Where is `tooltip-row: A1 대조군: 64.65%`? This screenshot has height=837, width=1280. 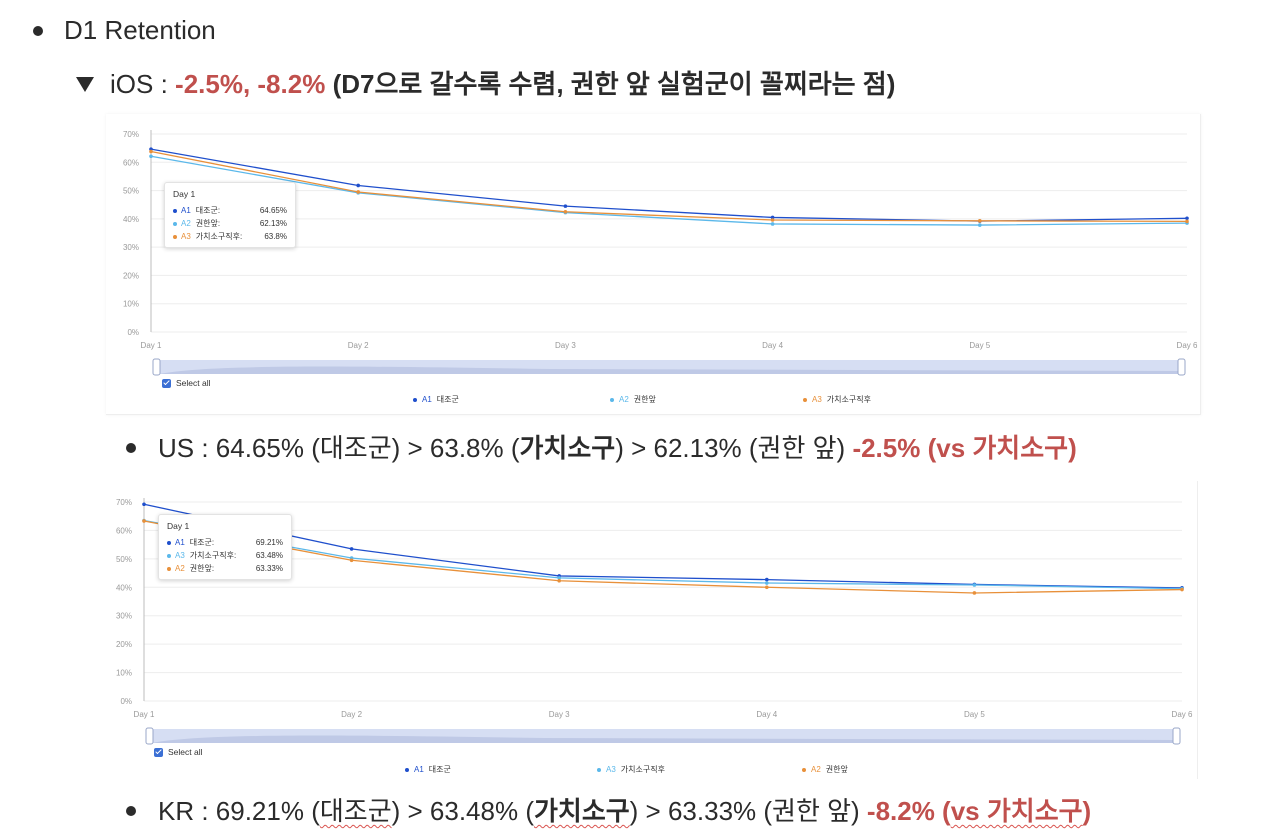
tooltip-row: A1 대조군: 64.65% is located at coordinates (230, 210).